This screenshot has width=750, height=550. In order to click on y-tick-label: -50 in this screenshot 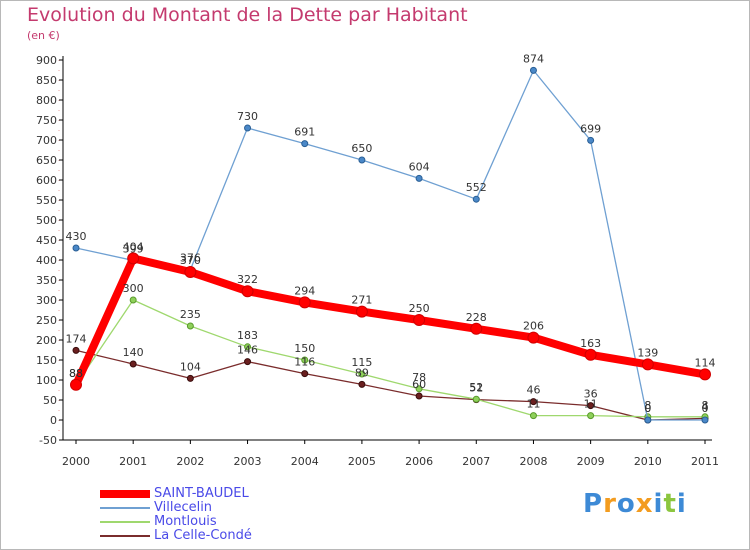, I will do `click(48, 440)`.